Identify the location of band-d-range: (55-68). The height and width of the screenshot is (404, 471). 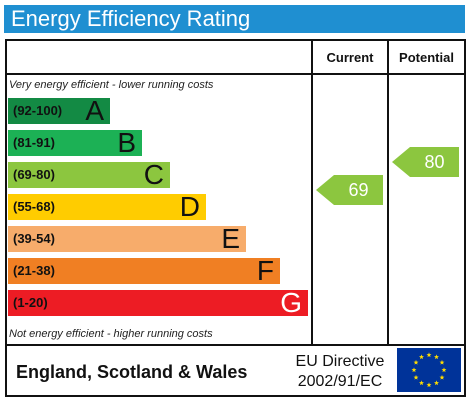
(34, 206).